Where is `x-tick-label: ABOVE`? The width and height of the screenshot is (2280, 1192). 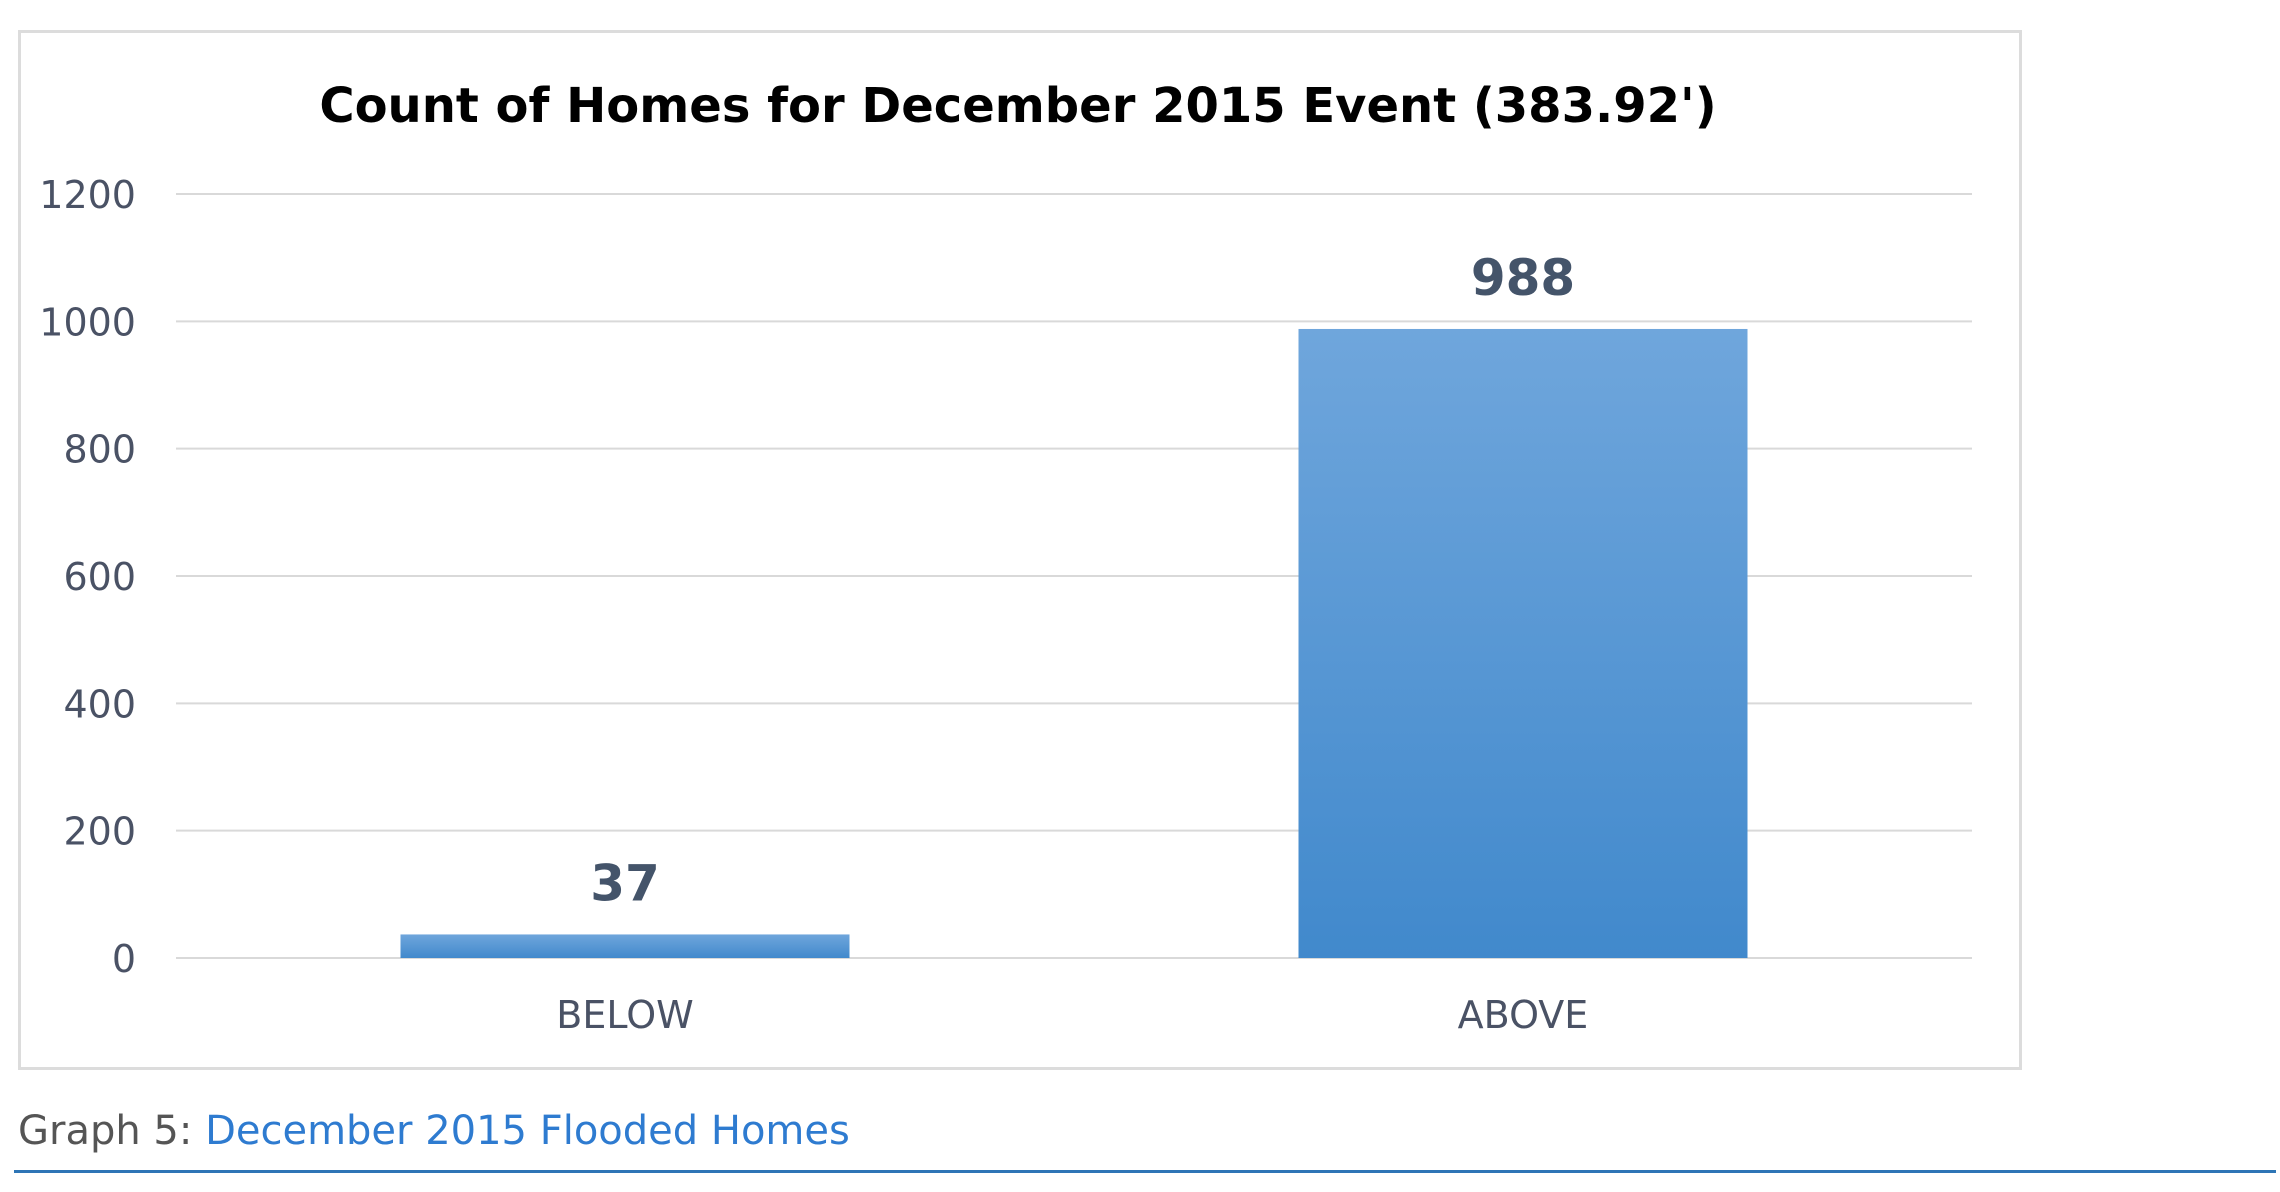 x-tick-label: ABOVE is located at coordinates (1523, 1015).